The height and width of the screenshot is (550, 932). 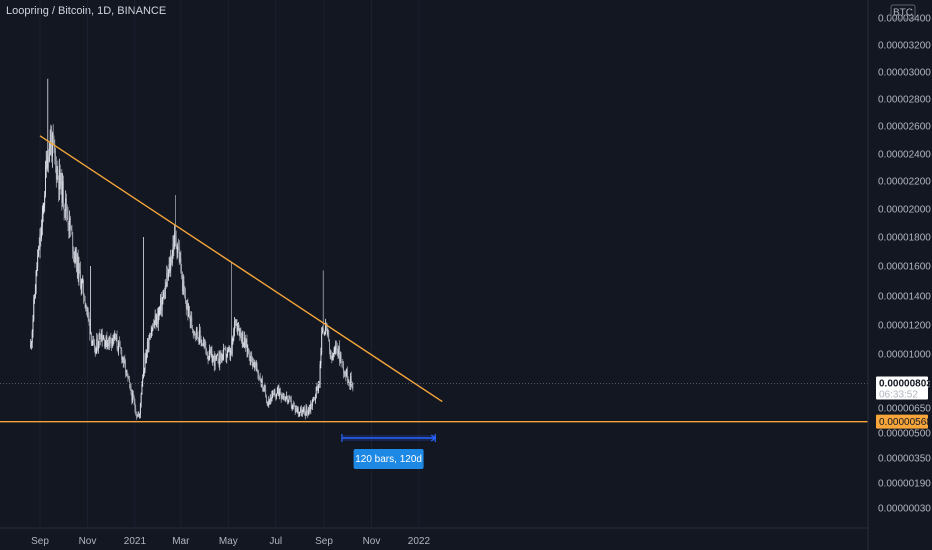 I want to click on currency-badge-box, so click(x=903, y=12).